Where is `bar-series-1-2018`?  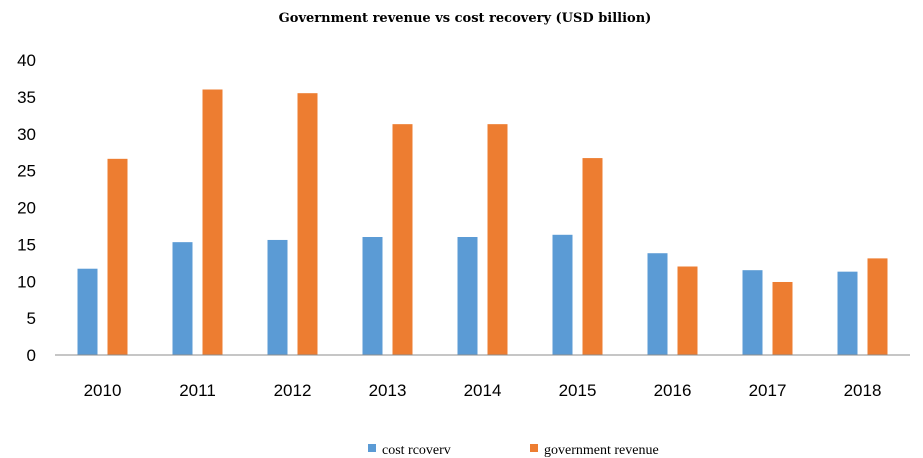
bar-series-1-2018 is located at coordinates (877, 306).